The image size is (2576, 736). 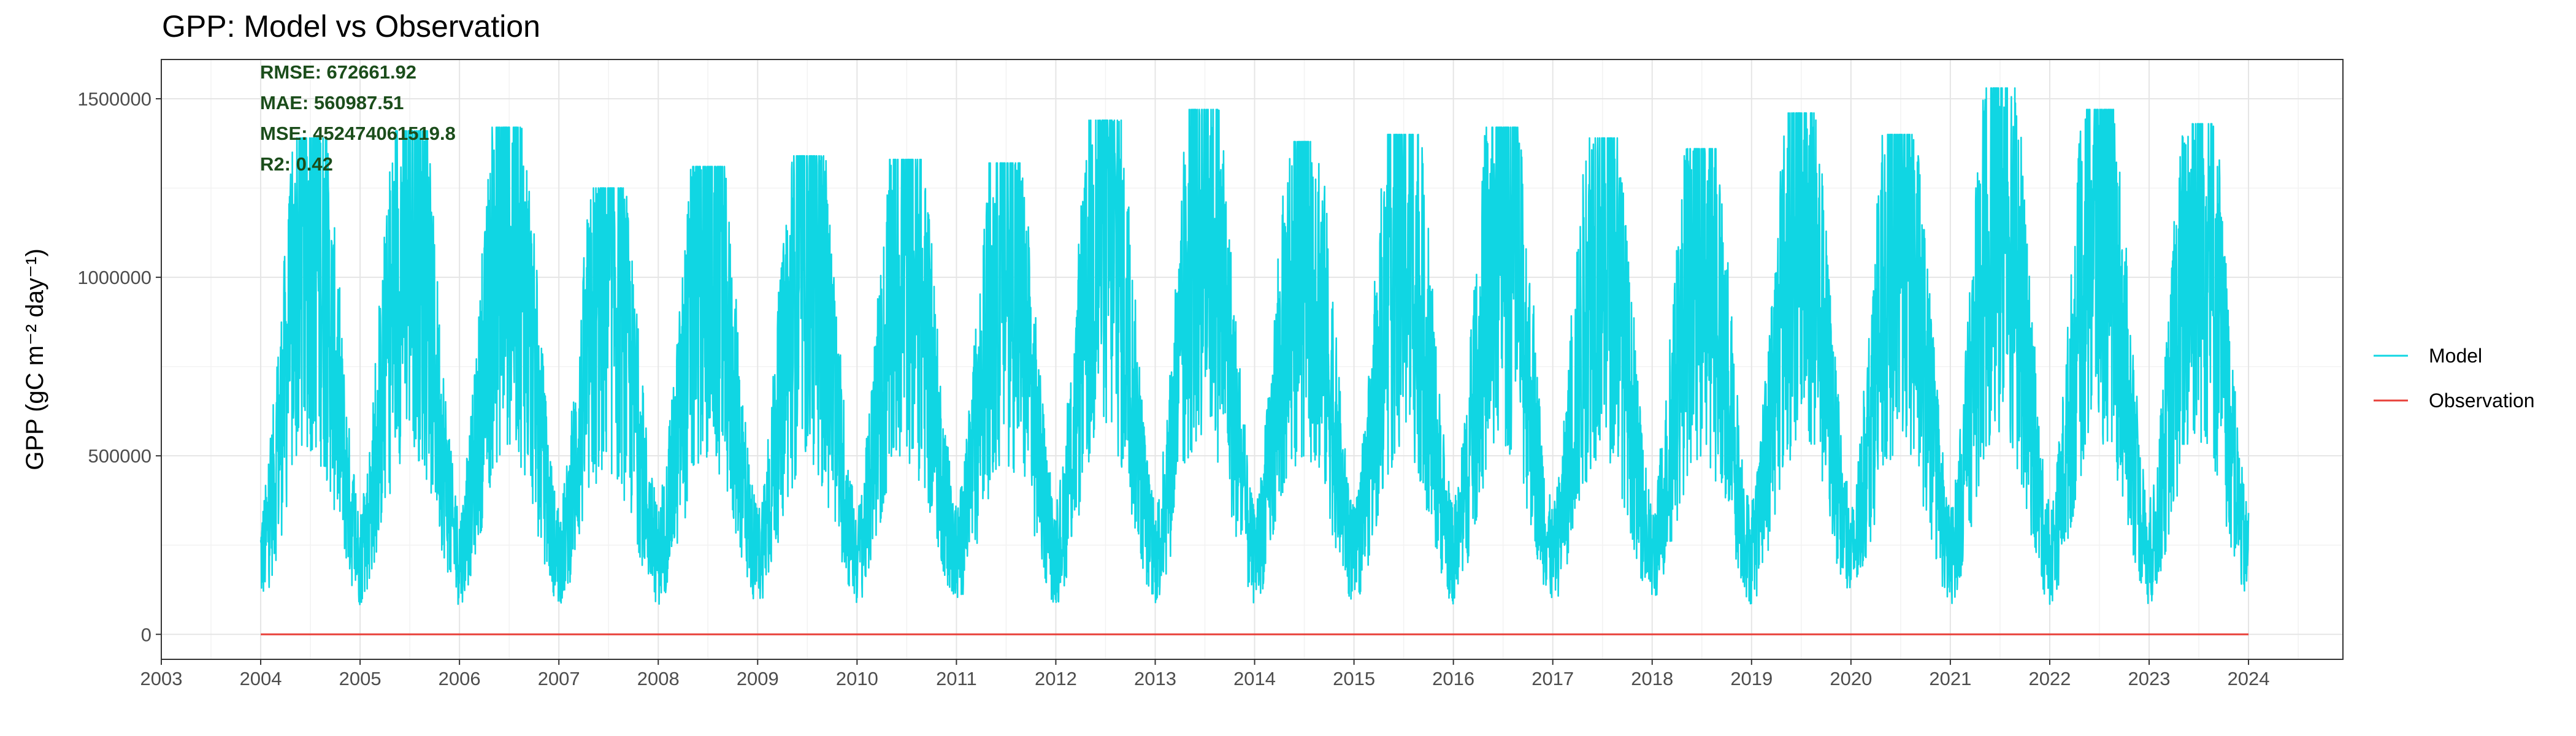 I want to click on y-tick-label: 500000, so click(x=119, y=456).